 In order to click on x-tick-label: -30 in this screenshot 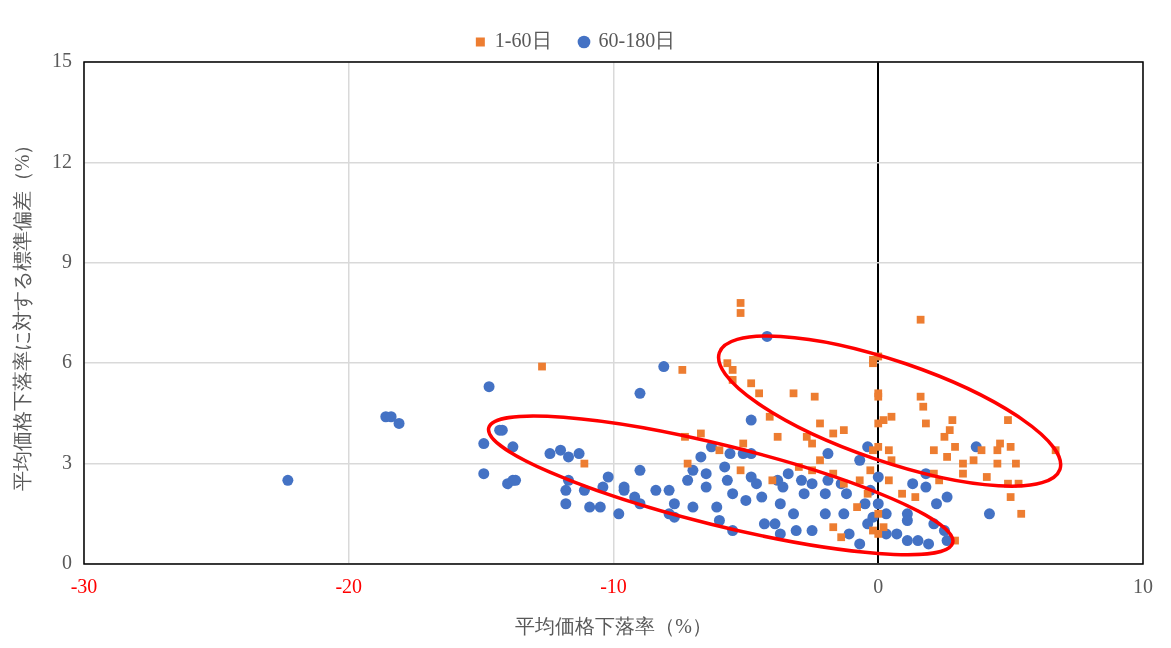, I will do `click(84, 586)`.